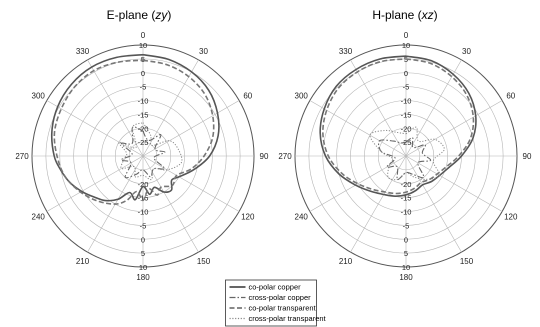 This screenshot has width=540, height=327. What do you see at coordinates (275, 287) in the screenshot?
I see `legend-label: co-polar copper` at bounding box center [275, 287].